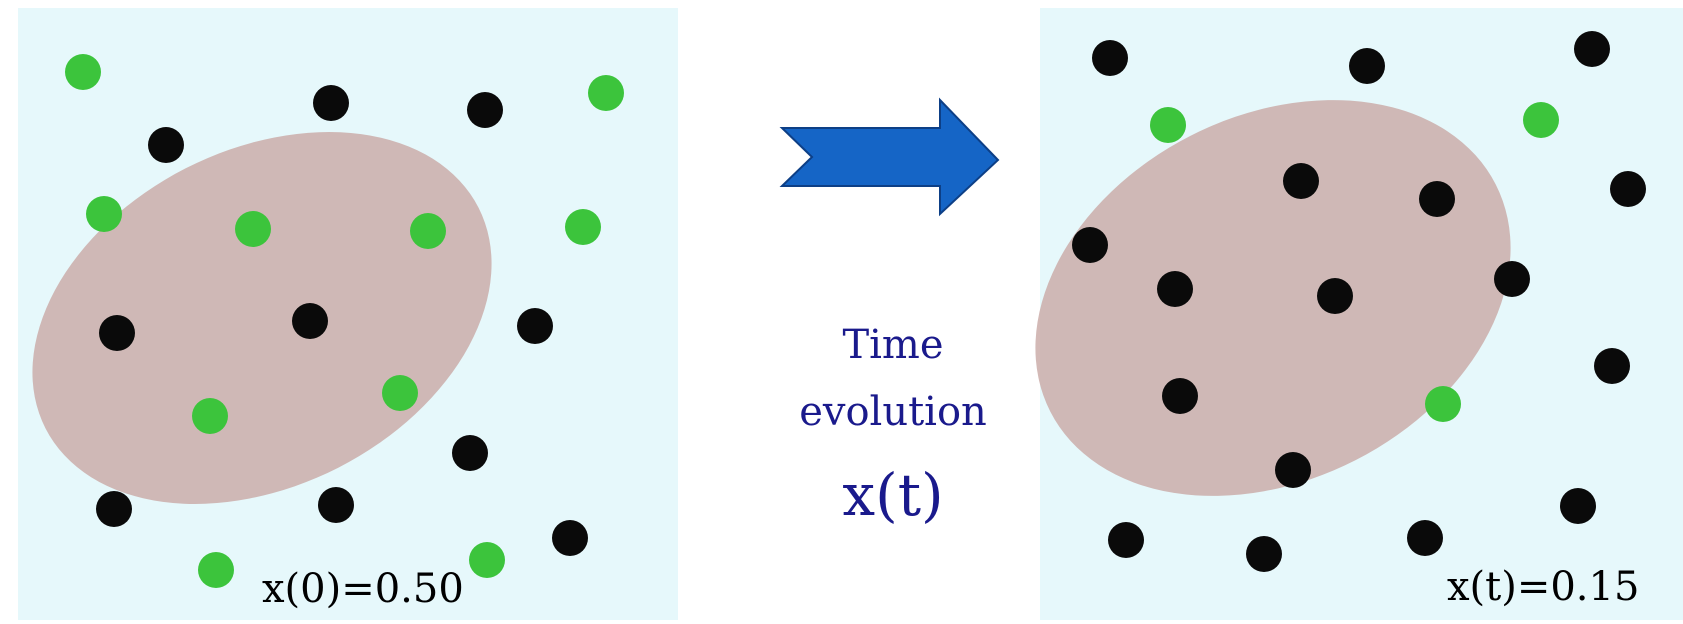 Image resolution: width=1683 pixels, height=624 pixels. What do you see at coordinates (892, 495) in the screenshot?
I see `evolution-formula: x(t)` at bounding box center [892, 495].